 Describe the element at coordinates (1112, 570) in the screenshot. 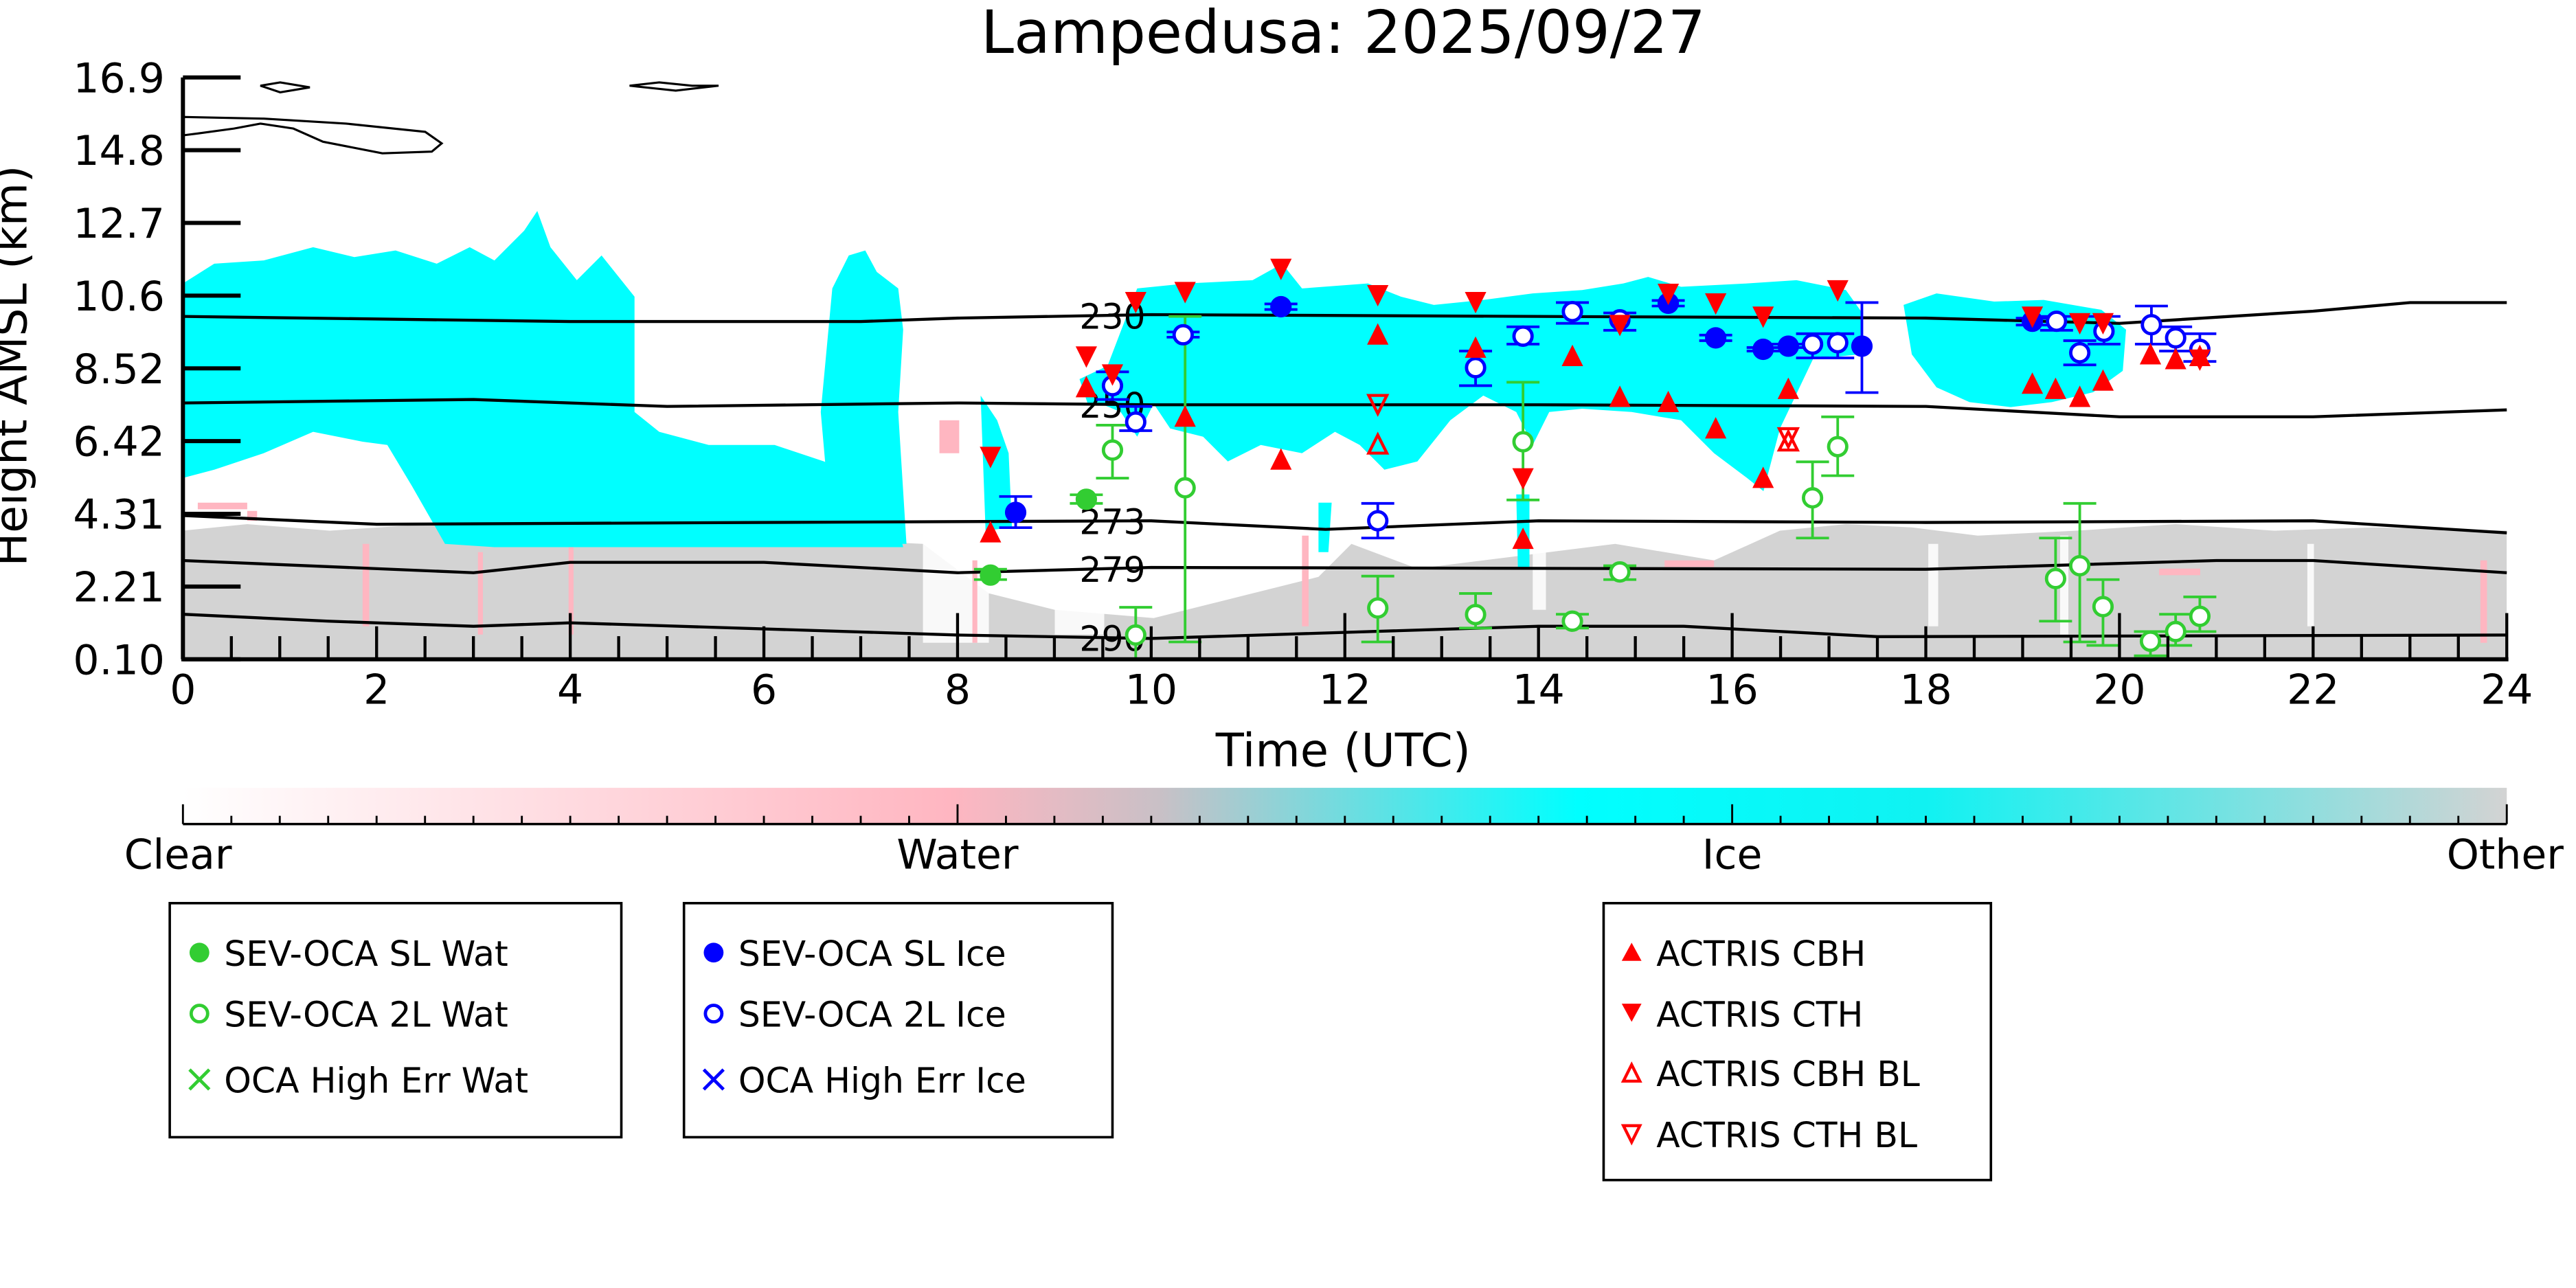

I see `isotherm-label-279: 279` at that location.